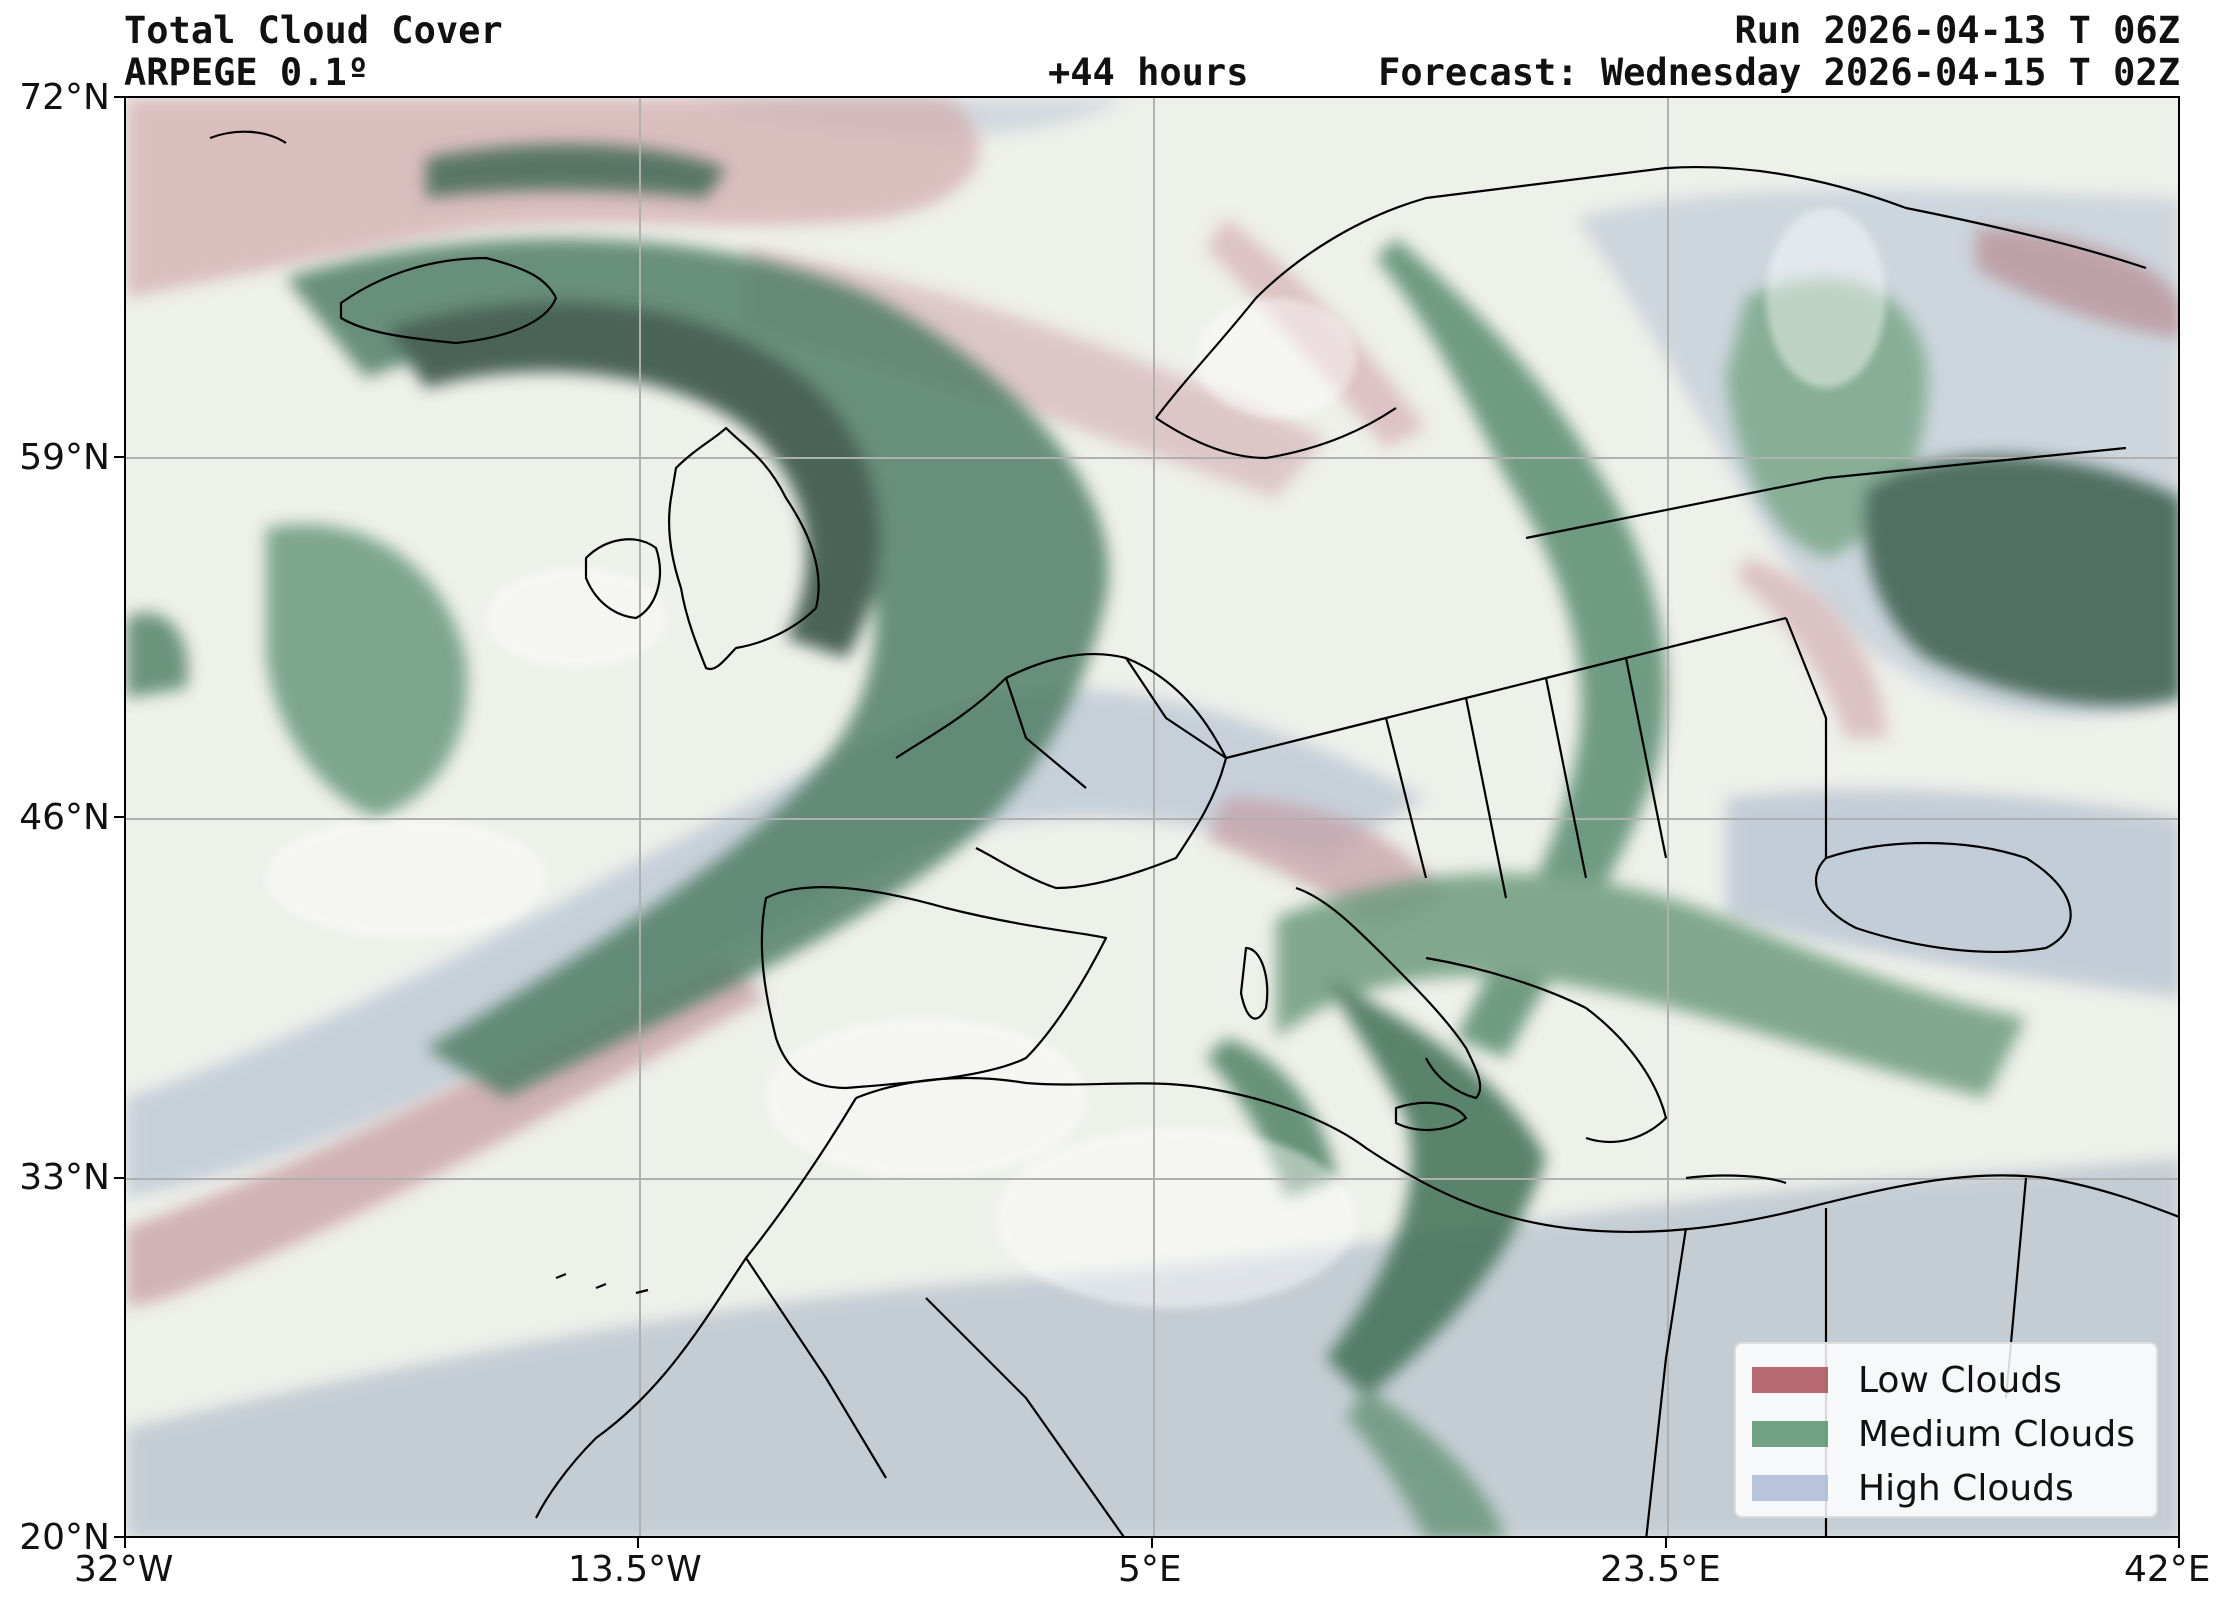 Image resolution: width=2233 pixels, height=1602 pixels. I want to click on lat-label-59n: 59°N, so click(64, 457).